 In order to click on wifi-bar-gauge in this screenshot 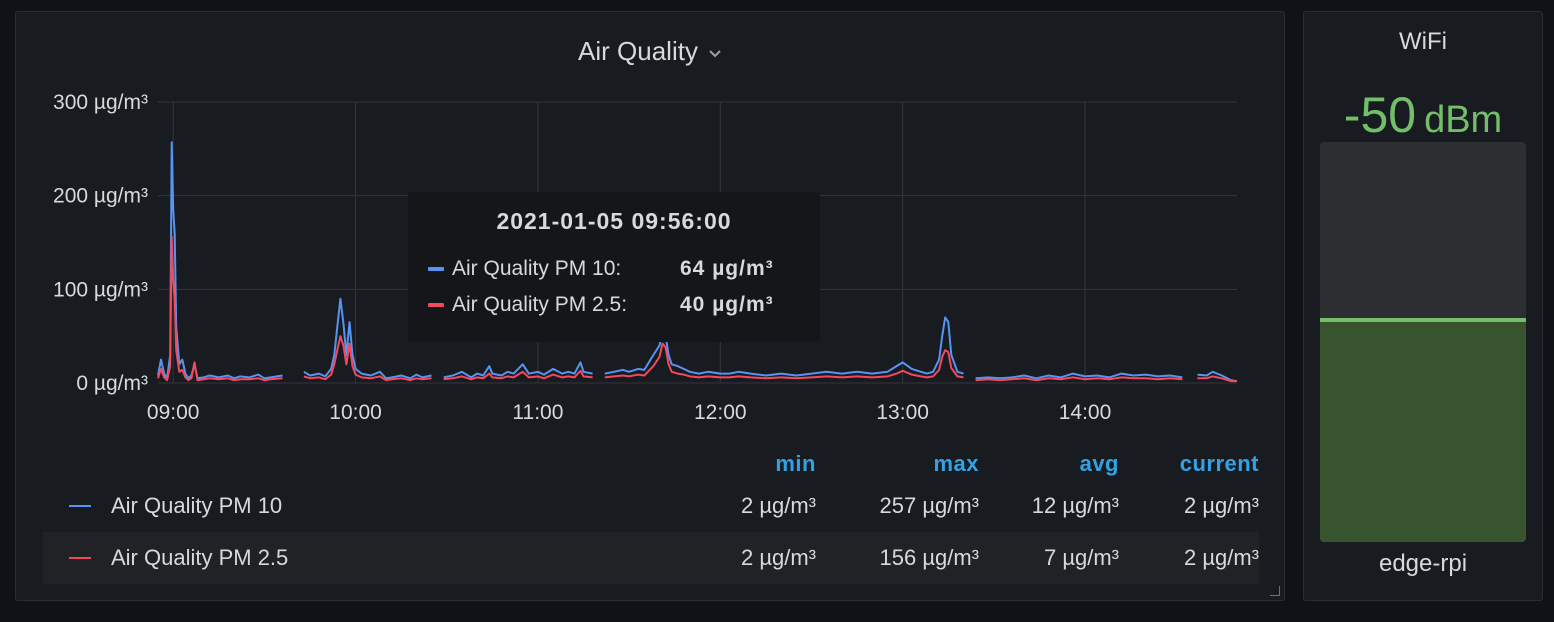, I will do `click(1423, 342)`.